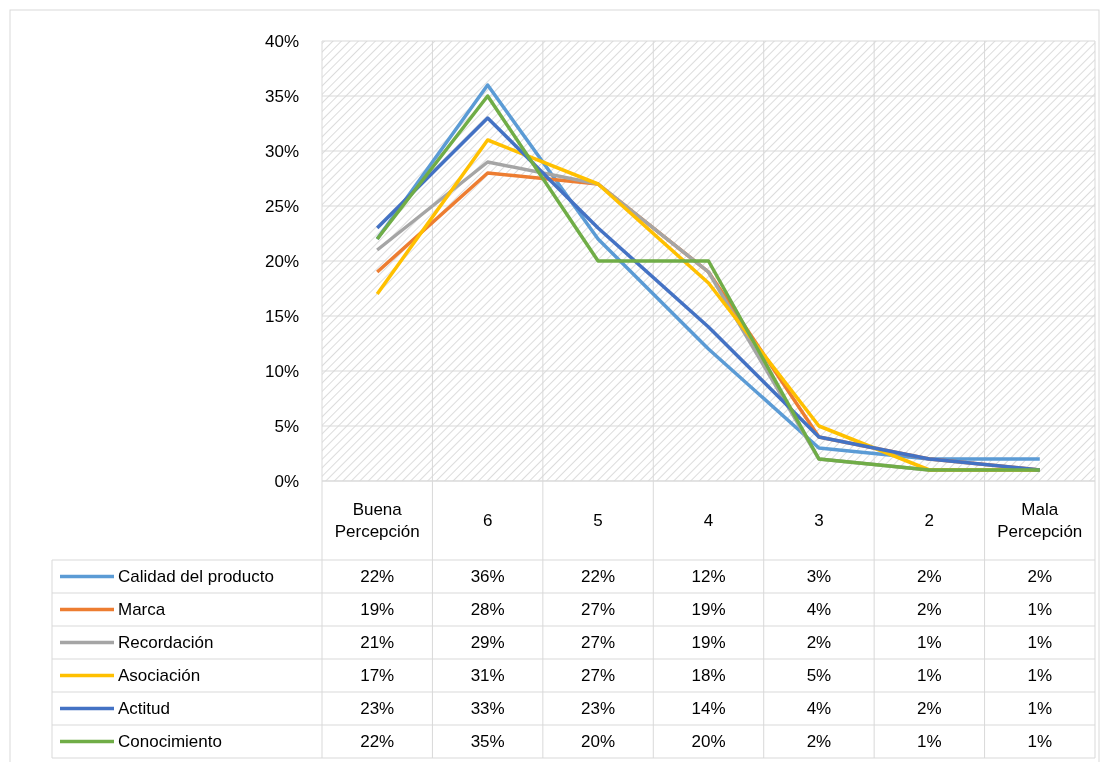 The width and height of the screenshot is (1109, 762). What do you see at coordinates (377, 521) in the screenshot?
I see `x-tick-label: Buena Percepción` at bounding box center [377, 521].